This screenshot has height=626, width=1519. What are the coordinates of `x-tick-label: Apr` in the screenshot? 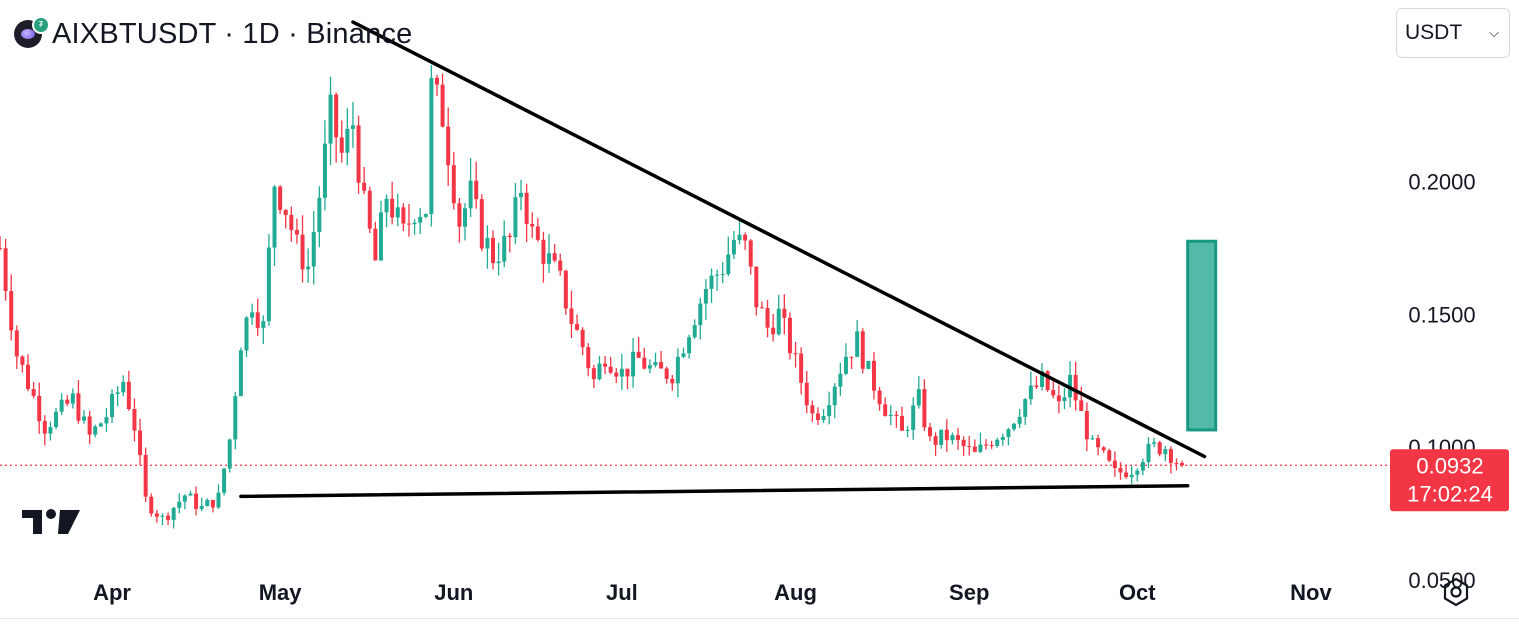 It's located at (112, 592).